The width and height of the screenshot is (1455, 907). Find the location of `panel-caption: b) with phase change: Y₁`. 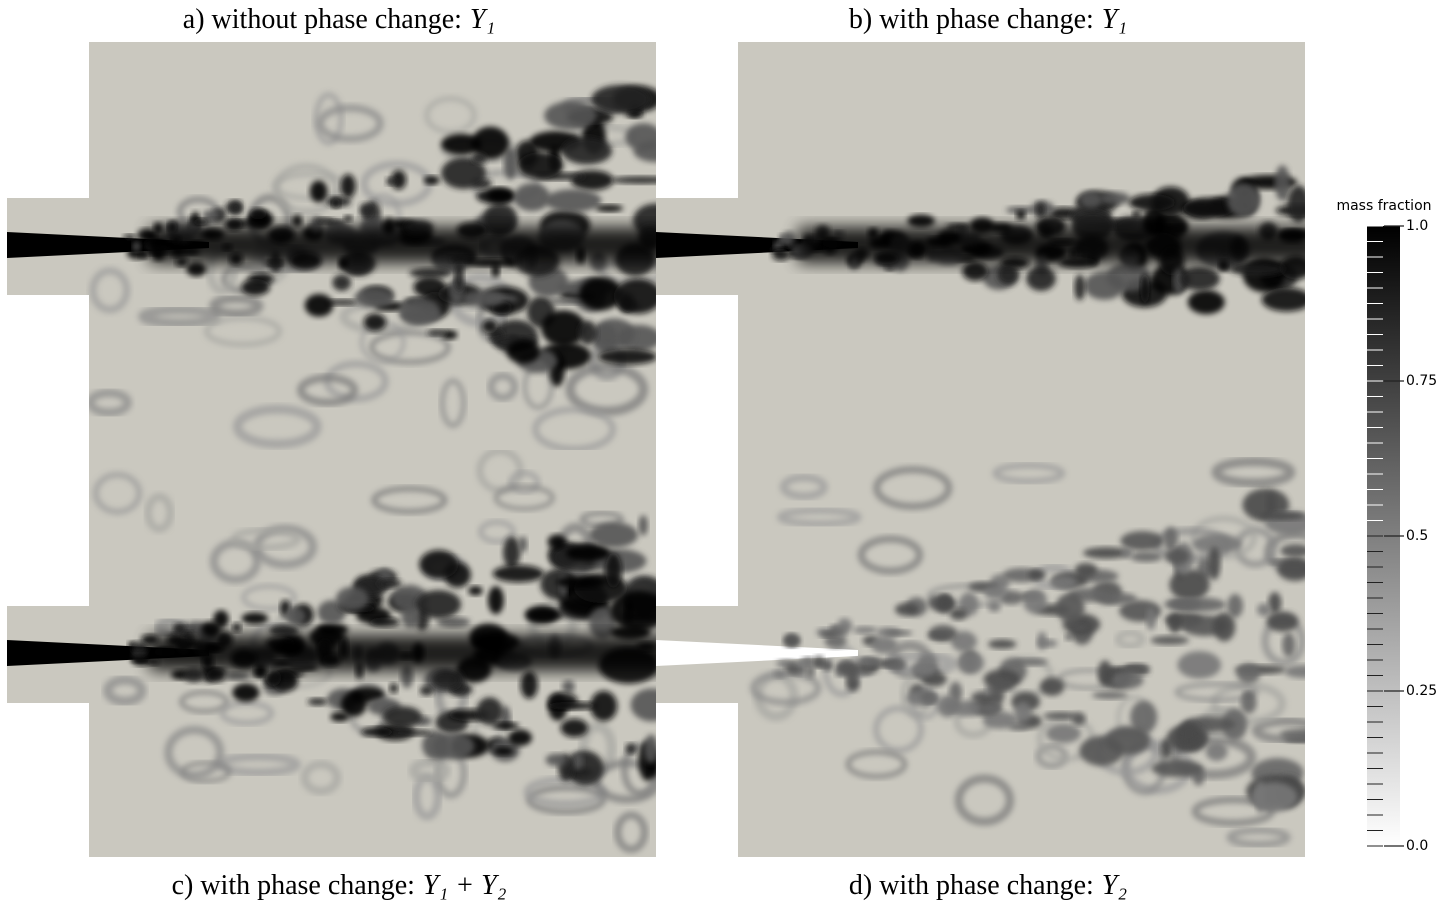

panel-caption: b) with phase change: Y₁ is located at coordinates (988, 19).